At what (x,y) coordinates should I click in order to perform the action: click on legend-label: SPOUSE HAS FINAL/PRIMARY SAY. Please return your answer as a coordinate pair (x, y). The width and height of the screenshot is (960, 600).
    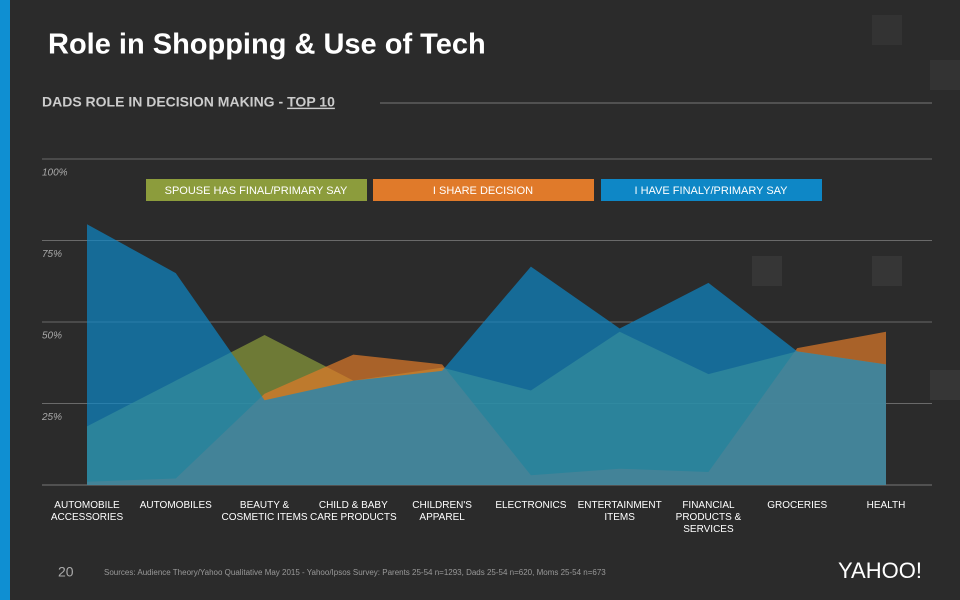
    Looking at the image, I should click on (256, 191).